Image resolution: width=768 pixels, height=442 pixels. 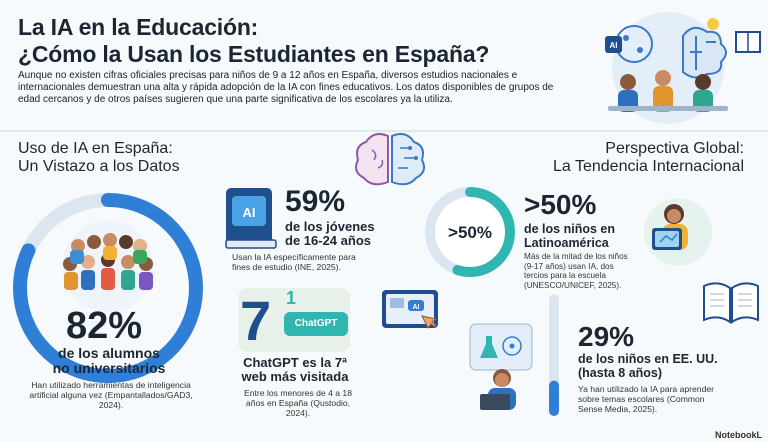 What do you see at coordinates (109, 353) in the screenshot?
I see `stat-82-label-line-1: de los alumnos` at bounding box center [109, 353].